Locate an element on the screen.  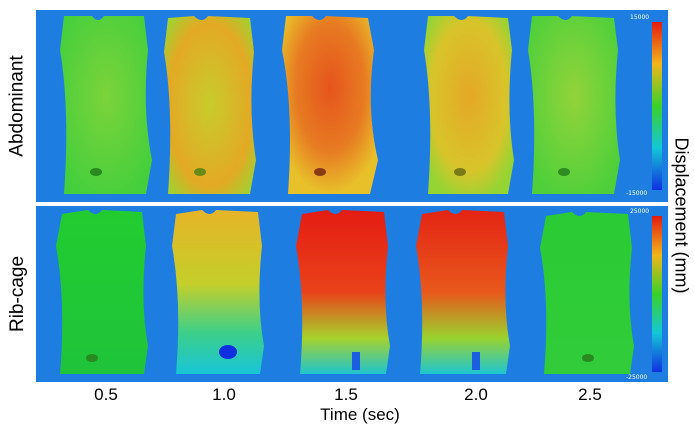
time-tick-1-5: 1.5 is located at coordinates (346, 394).